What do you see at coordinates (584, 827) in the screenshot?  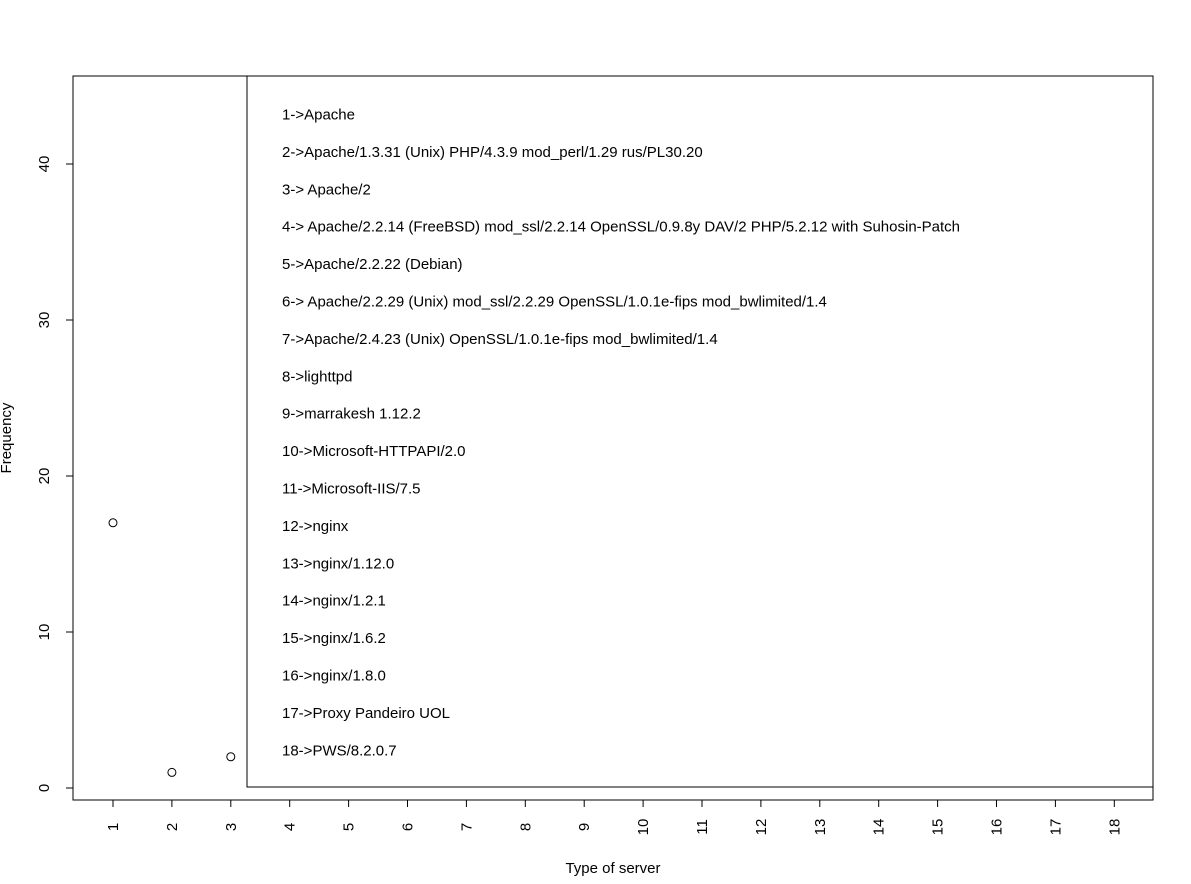 I see `x-tick-label: 9` at bounding box center [584, 827].